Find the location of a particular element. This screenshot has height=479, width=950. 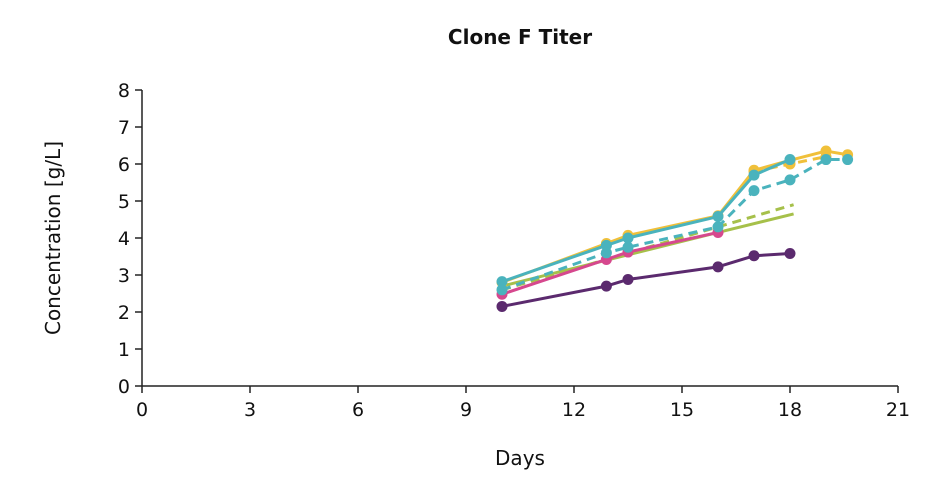

x-tick-label: 15 is located at coordinates (682, 410).